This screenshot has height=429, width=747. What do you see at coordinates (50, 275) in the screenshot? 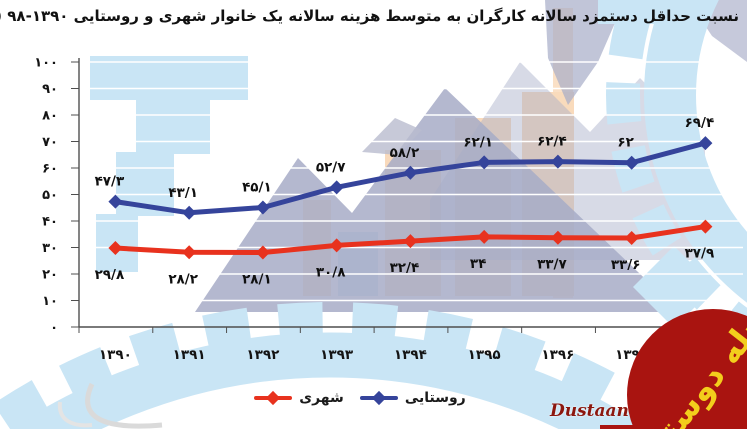
I see `svg-text: ۲۰` at bounding box center [50, 275].